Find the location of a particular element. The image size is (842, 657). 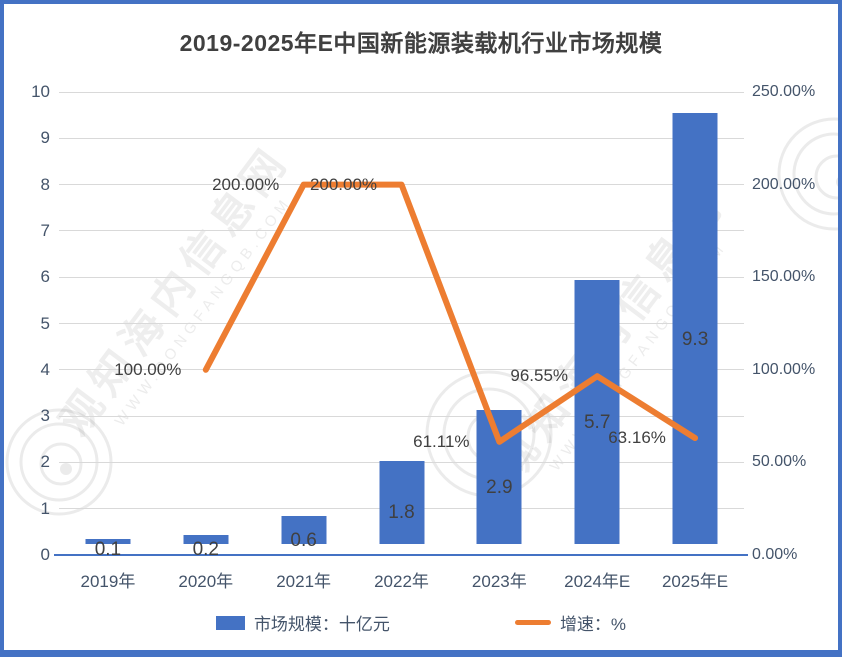

right-axis-tick: 200.00% is located at coordinates (784, 184).